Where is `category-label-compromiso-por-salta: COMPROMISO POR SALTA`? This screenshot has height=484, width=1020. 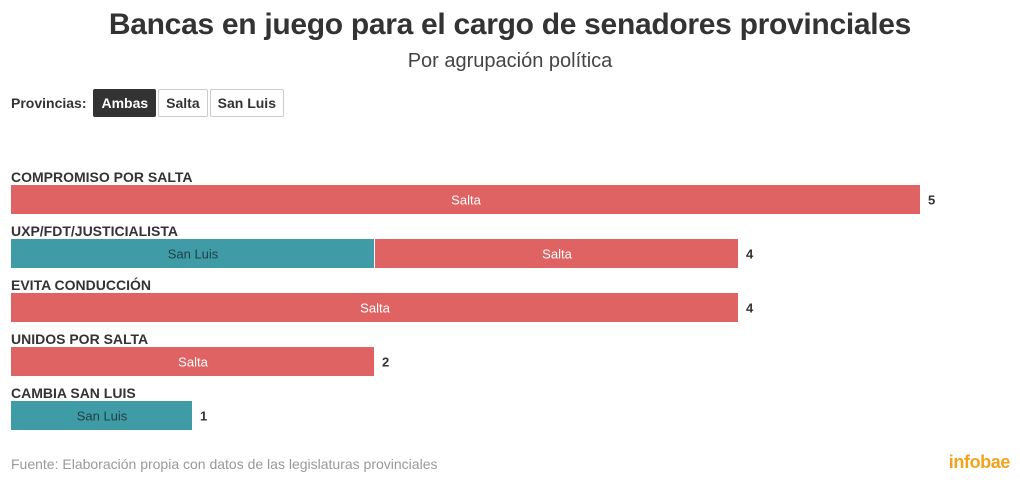
category-label-compromiso-por-salta: COMPROMISO POR SALTA is located at coordinates (101, 177).